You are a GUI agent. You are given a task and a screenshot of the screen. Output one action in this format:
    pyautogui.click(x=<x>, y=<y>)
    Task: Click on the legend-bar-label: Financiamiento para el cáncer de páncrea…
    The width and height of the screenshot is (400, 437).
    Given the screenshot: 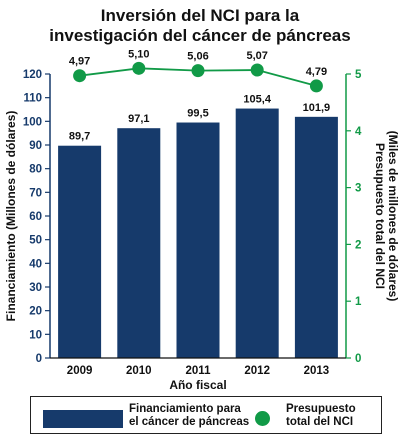 What is the action you would take?
    pyautogui.click(x=189, y=416)
    